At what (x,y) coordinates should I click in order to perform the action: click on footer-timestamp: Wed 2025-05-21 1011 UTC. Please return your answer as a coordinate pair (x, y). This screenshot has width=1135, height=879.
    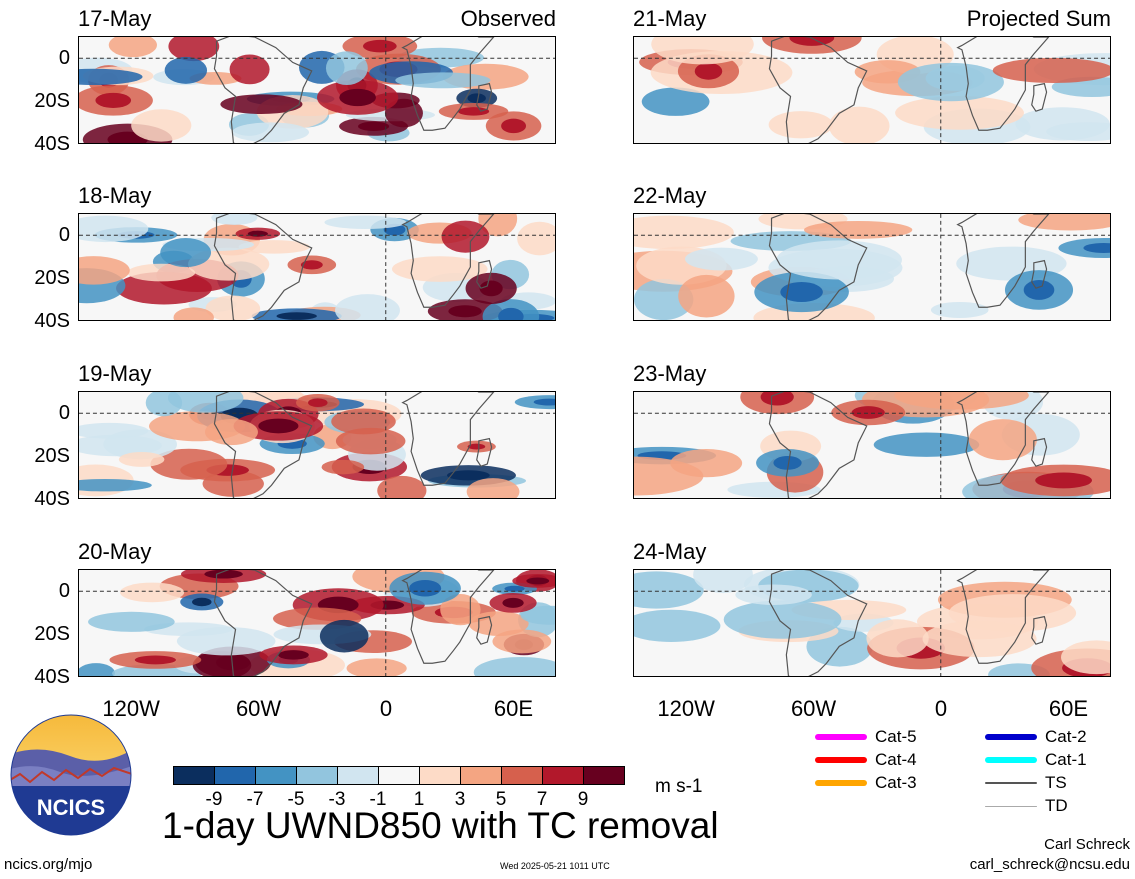
    Looking at the image, I should click on (555, 866).